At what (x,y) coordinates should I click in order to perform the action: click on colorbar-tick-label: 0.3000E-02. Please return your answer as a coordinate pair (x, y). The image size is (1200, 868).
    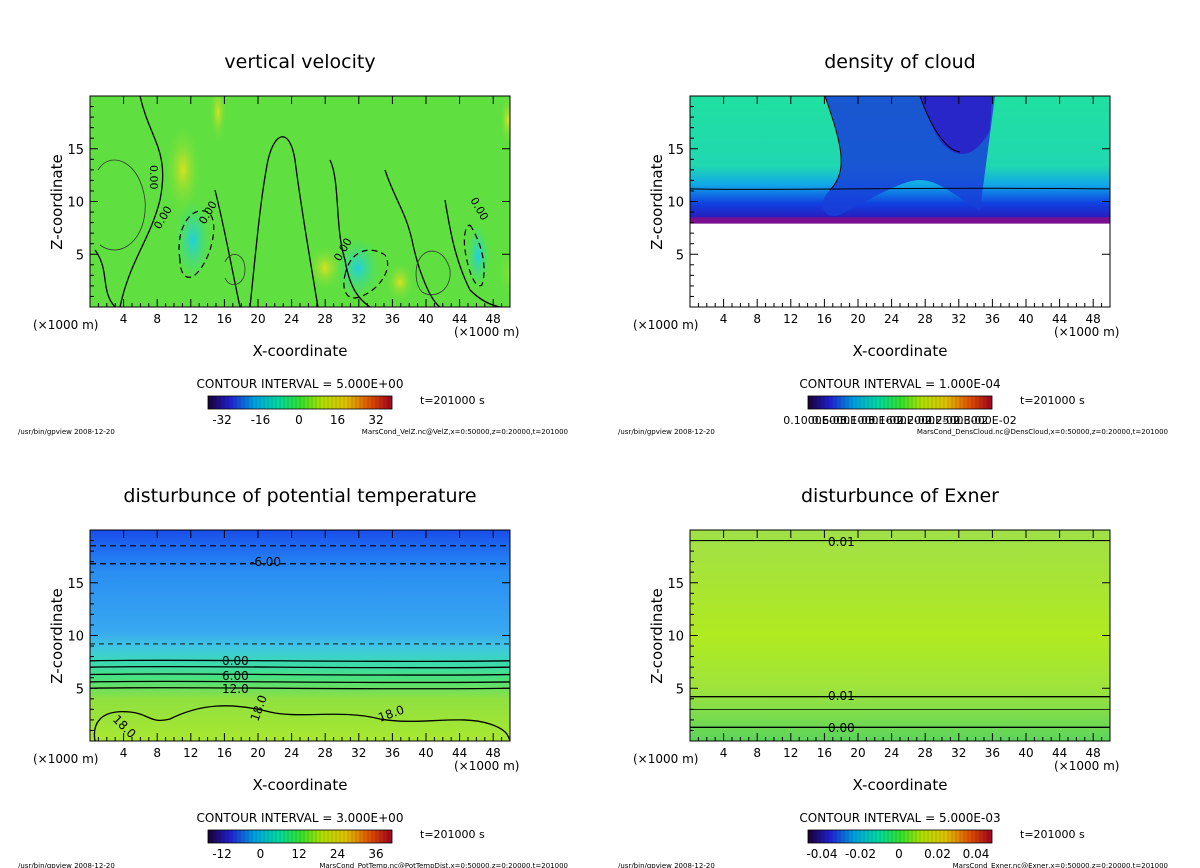
    Looking at the image, I should click on (984, 420).